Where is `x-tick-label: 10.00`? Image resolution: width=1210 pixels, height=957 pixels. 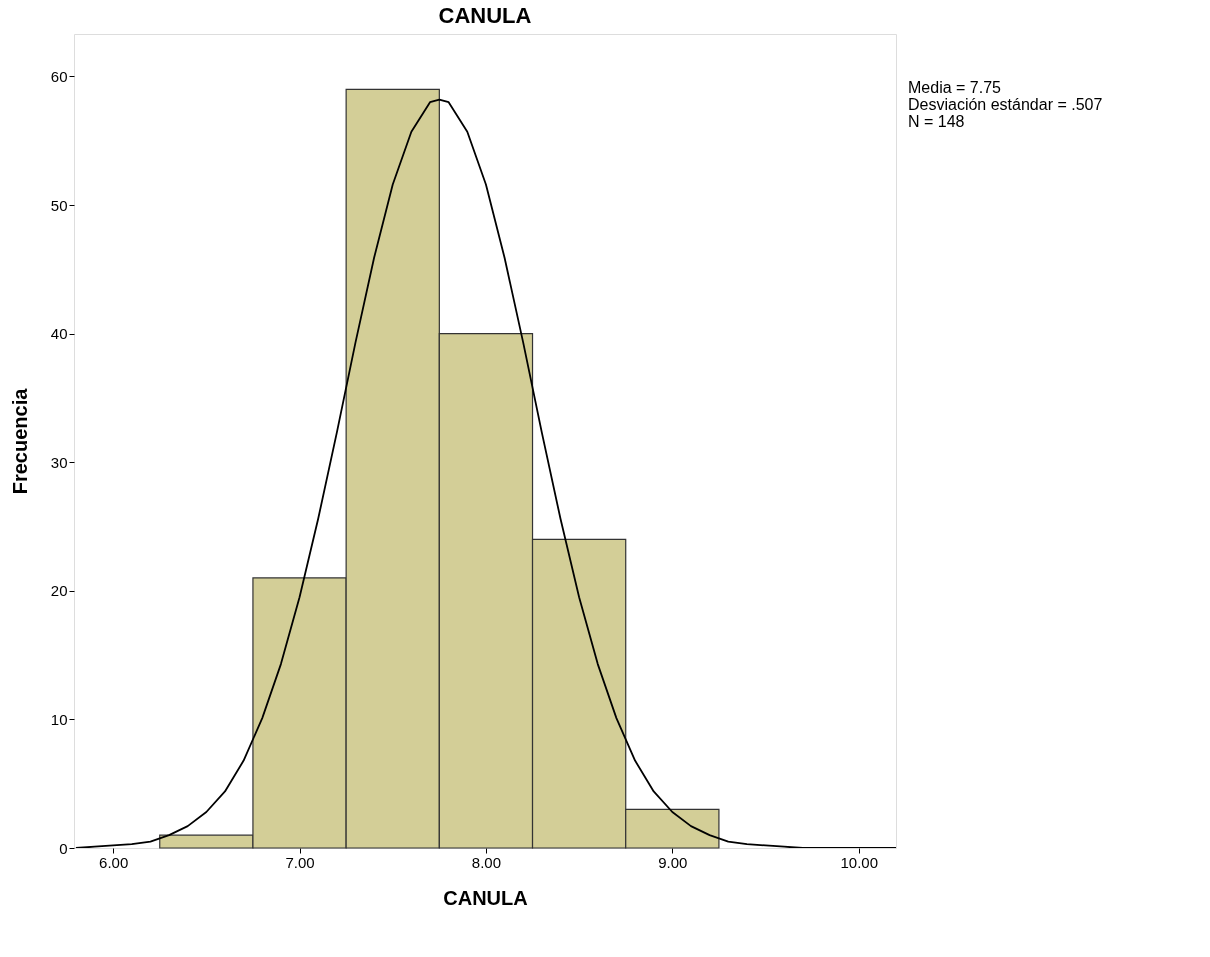
x-tick-label: 10.00 is located at coordinates (859, 862).